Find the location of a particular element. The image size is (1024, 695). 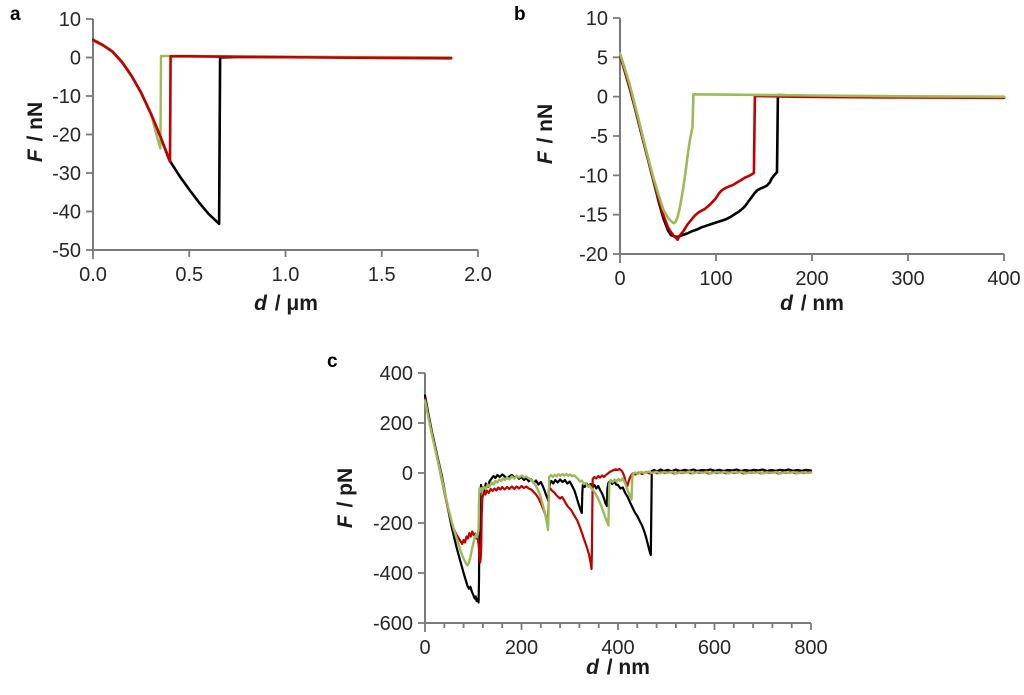

y-tick-label: 400 is located at coordinates (396, 374).